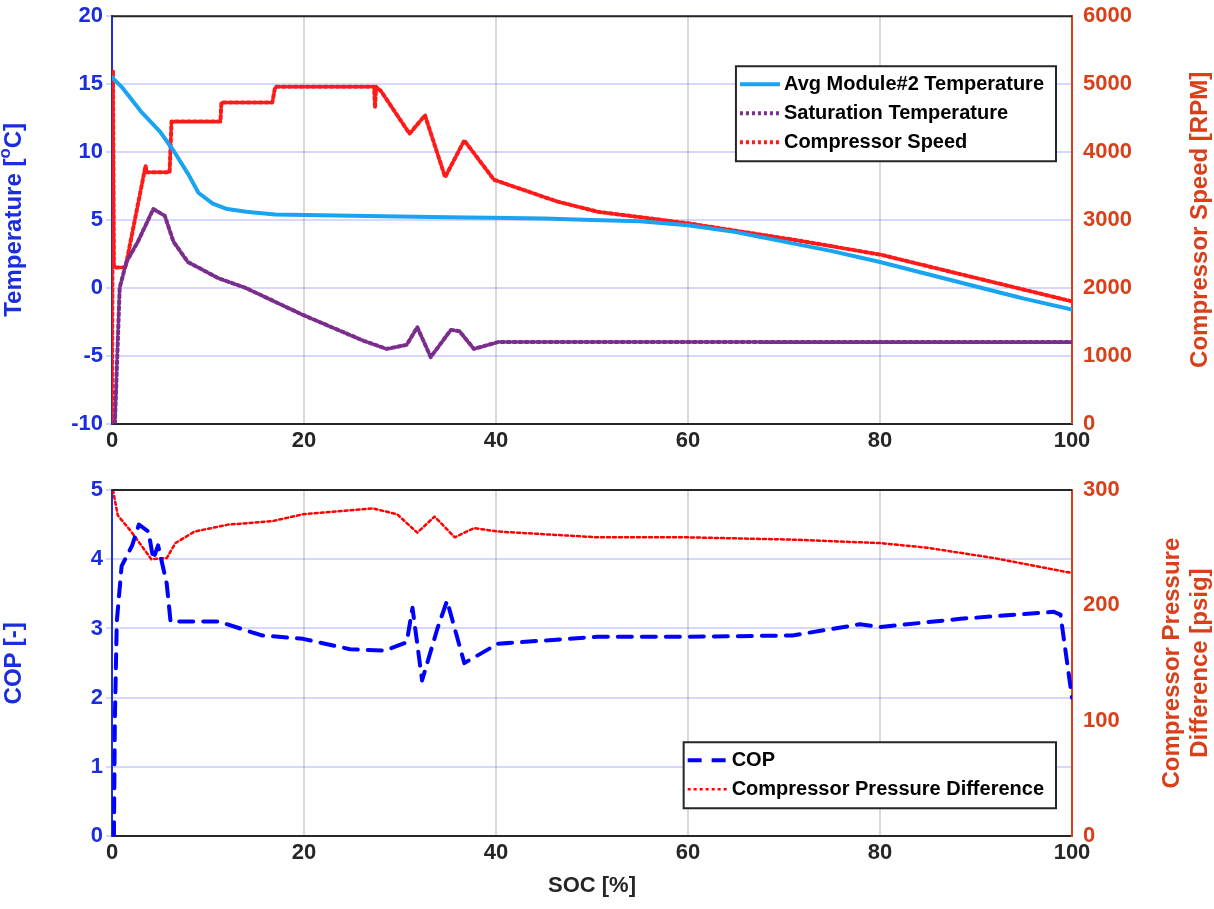 The width and height of the screenshot is (1214, 909). Describe the element at coordinates (1107, 286) in the screenshot. I see `y2-tick-label: 2000` at that location.